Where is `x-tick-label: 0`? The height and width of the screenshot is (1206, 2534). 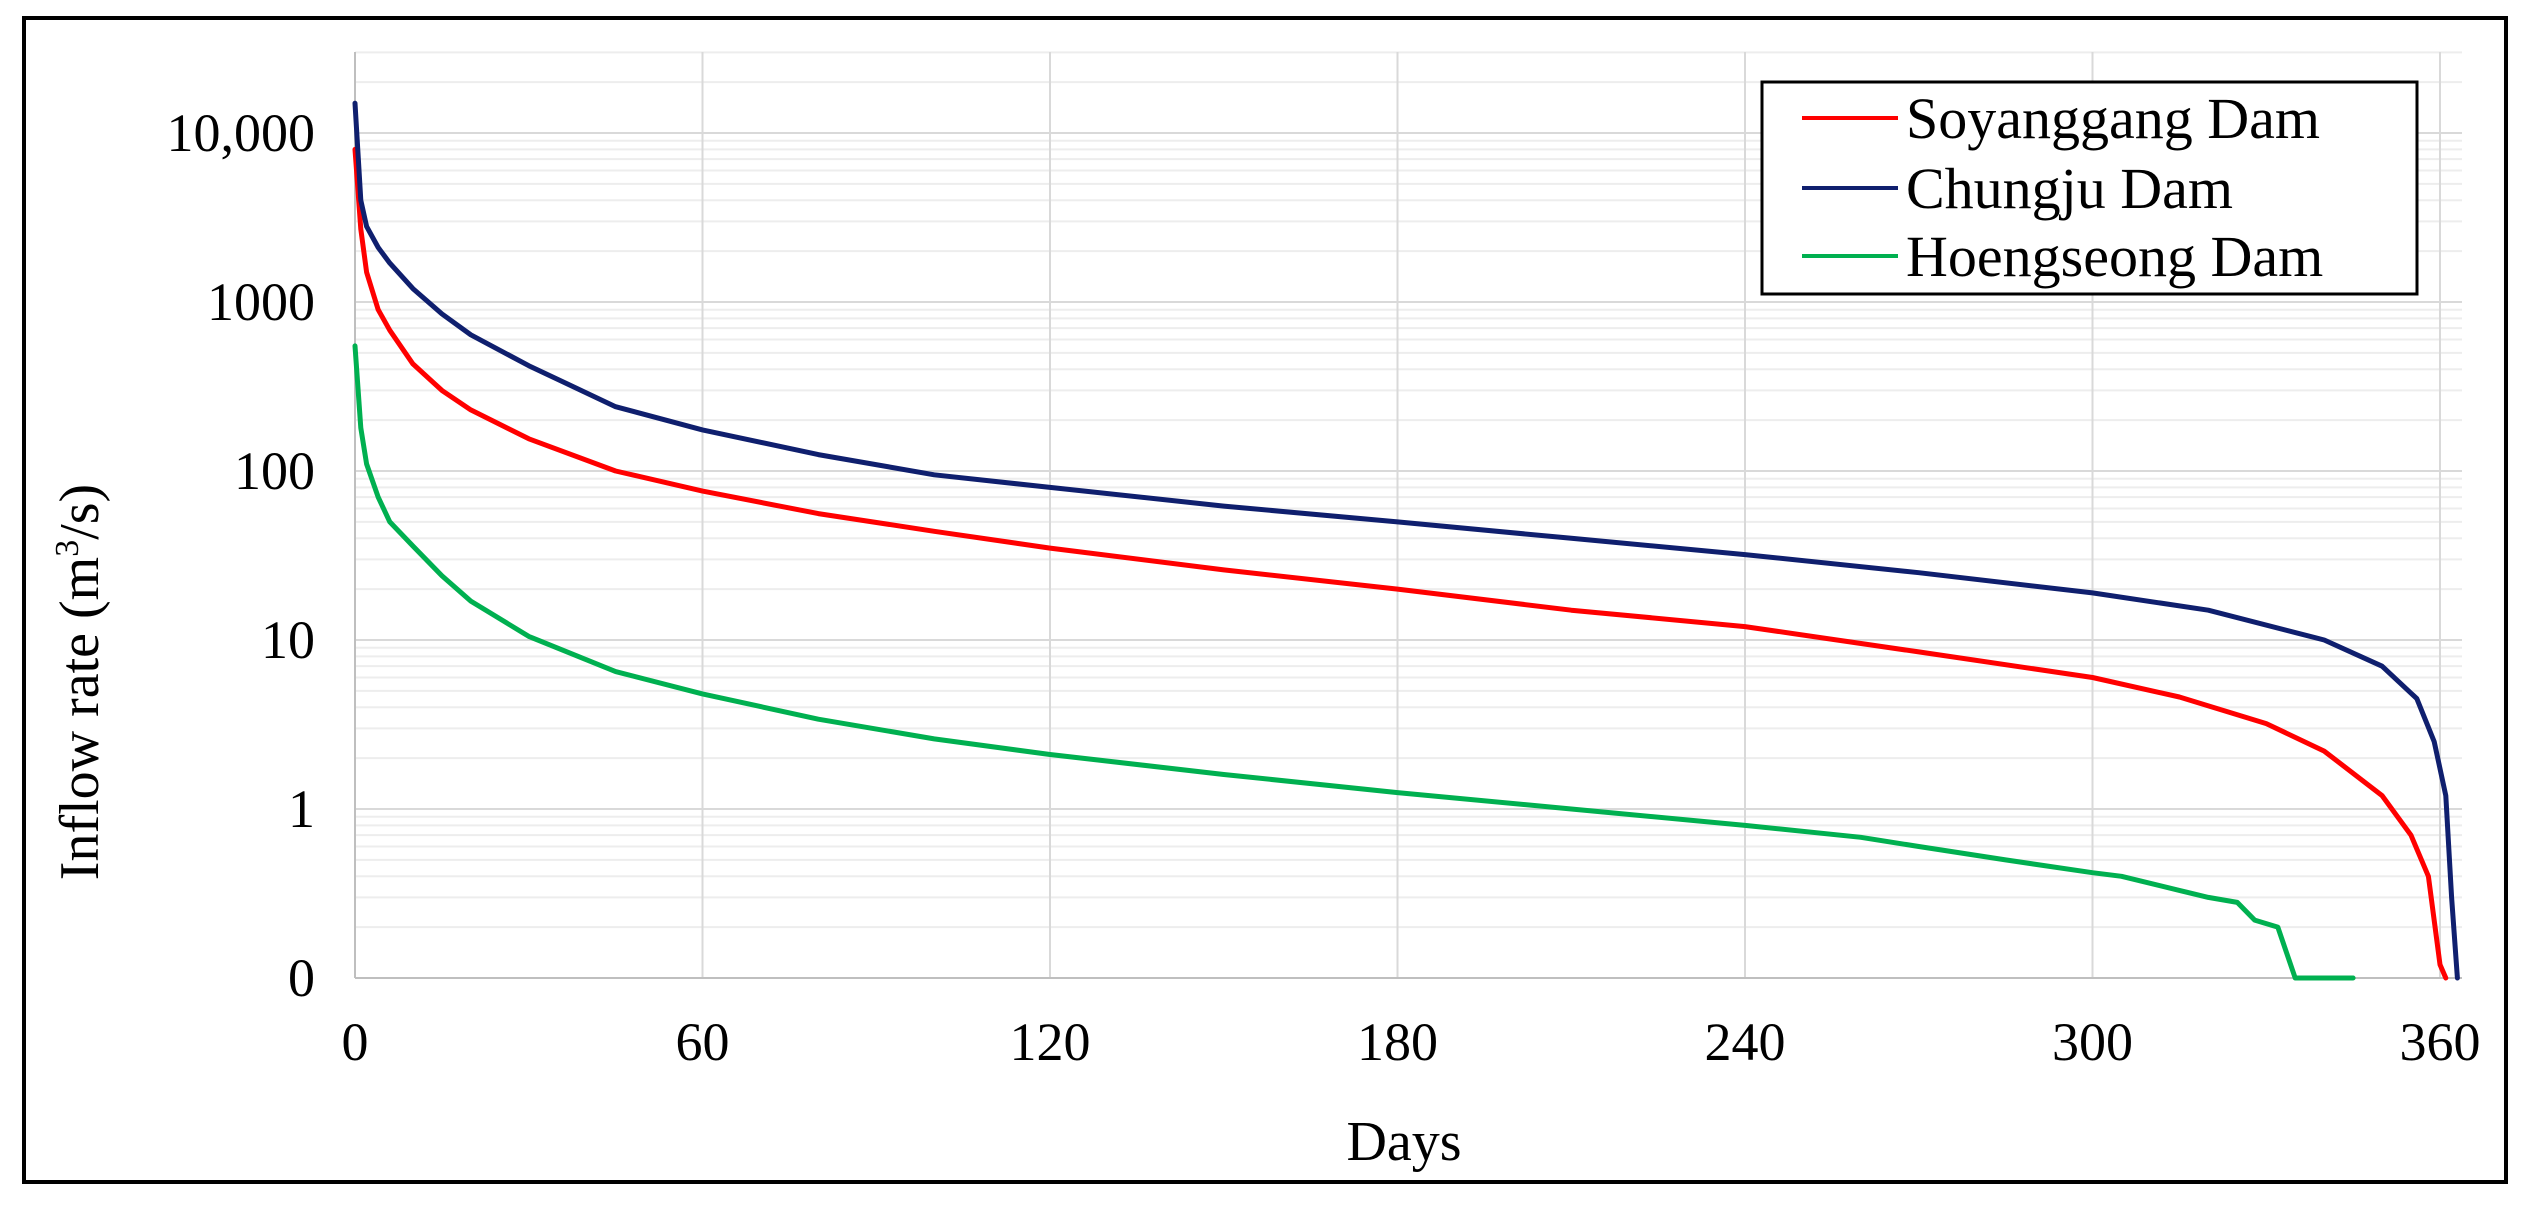
x-tick-label: 0 is located at coordinates (355, 1042).